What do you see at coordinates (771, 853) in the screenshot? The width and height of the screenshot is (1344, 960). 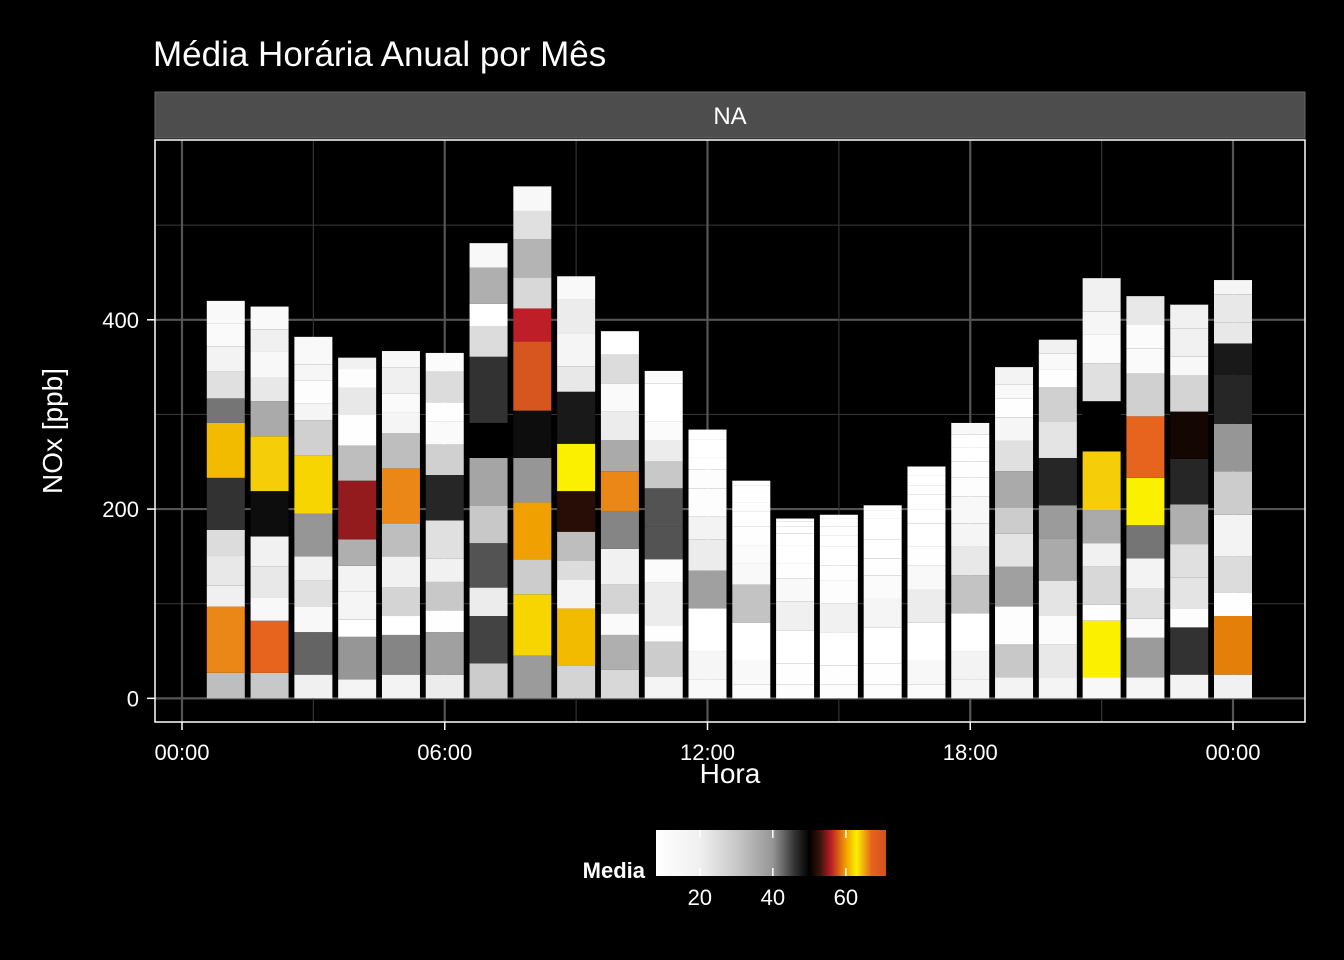 I see `legend-colorbar` at bounding box center [771, 853].